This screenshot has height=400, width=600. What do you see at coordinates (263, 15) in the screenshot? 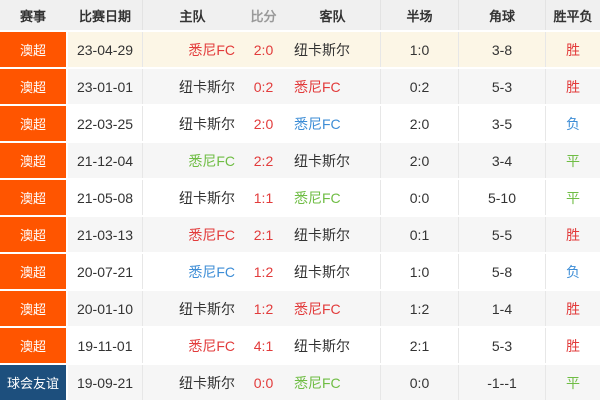
I see `header-score: 比分` at bounding box center [263, 15].